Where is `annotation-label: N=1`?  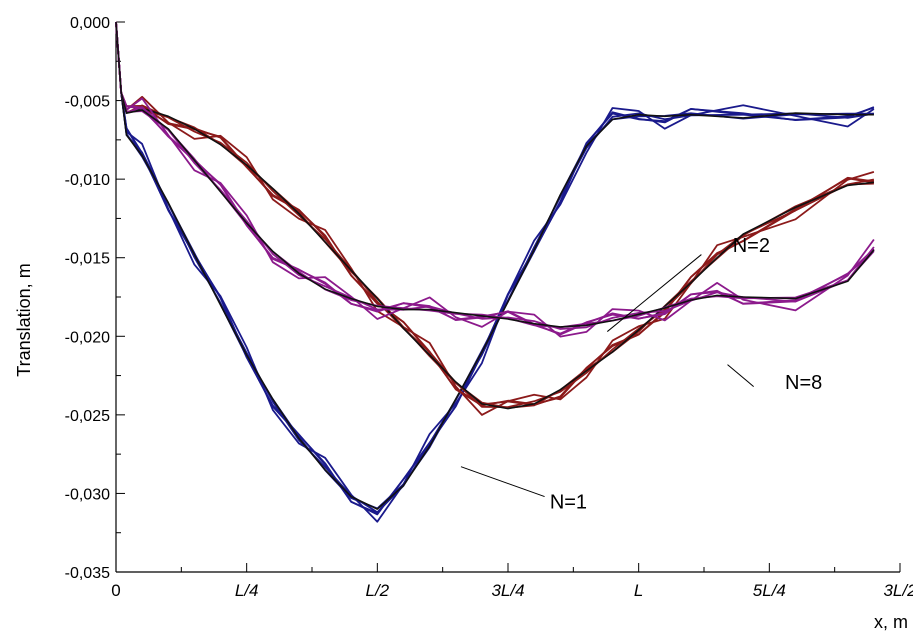
annotation-label: N=1 is located at coordinates (568, 502).